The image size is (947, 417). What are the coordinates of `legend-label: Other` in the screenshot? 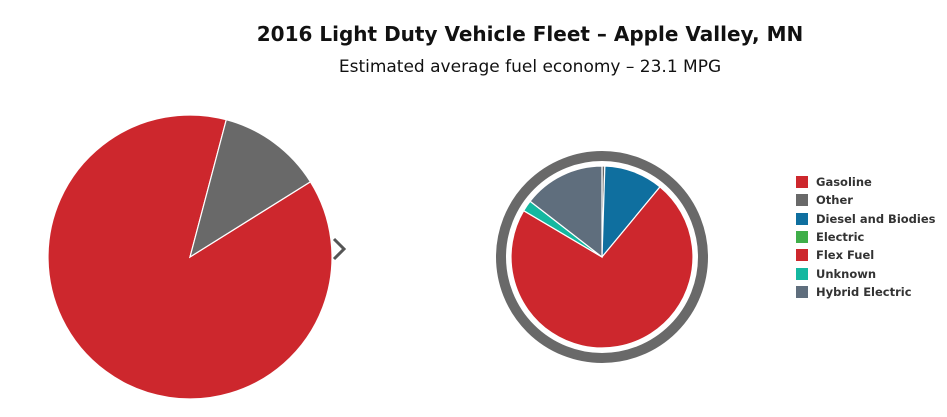 It's located at (834, 200).